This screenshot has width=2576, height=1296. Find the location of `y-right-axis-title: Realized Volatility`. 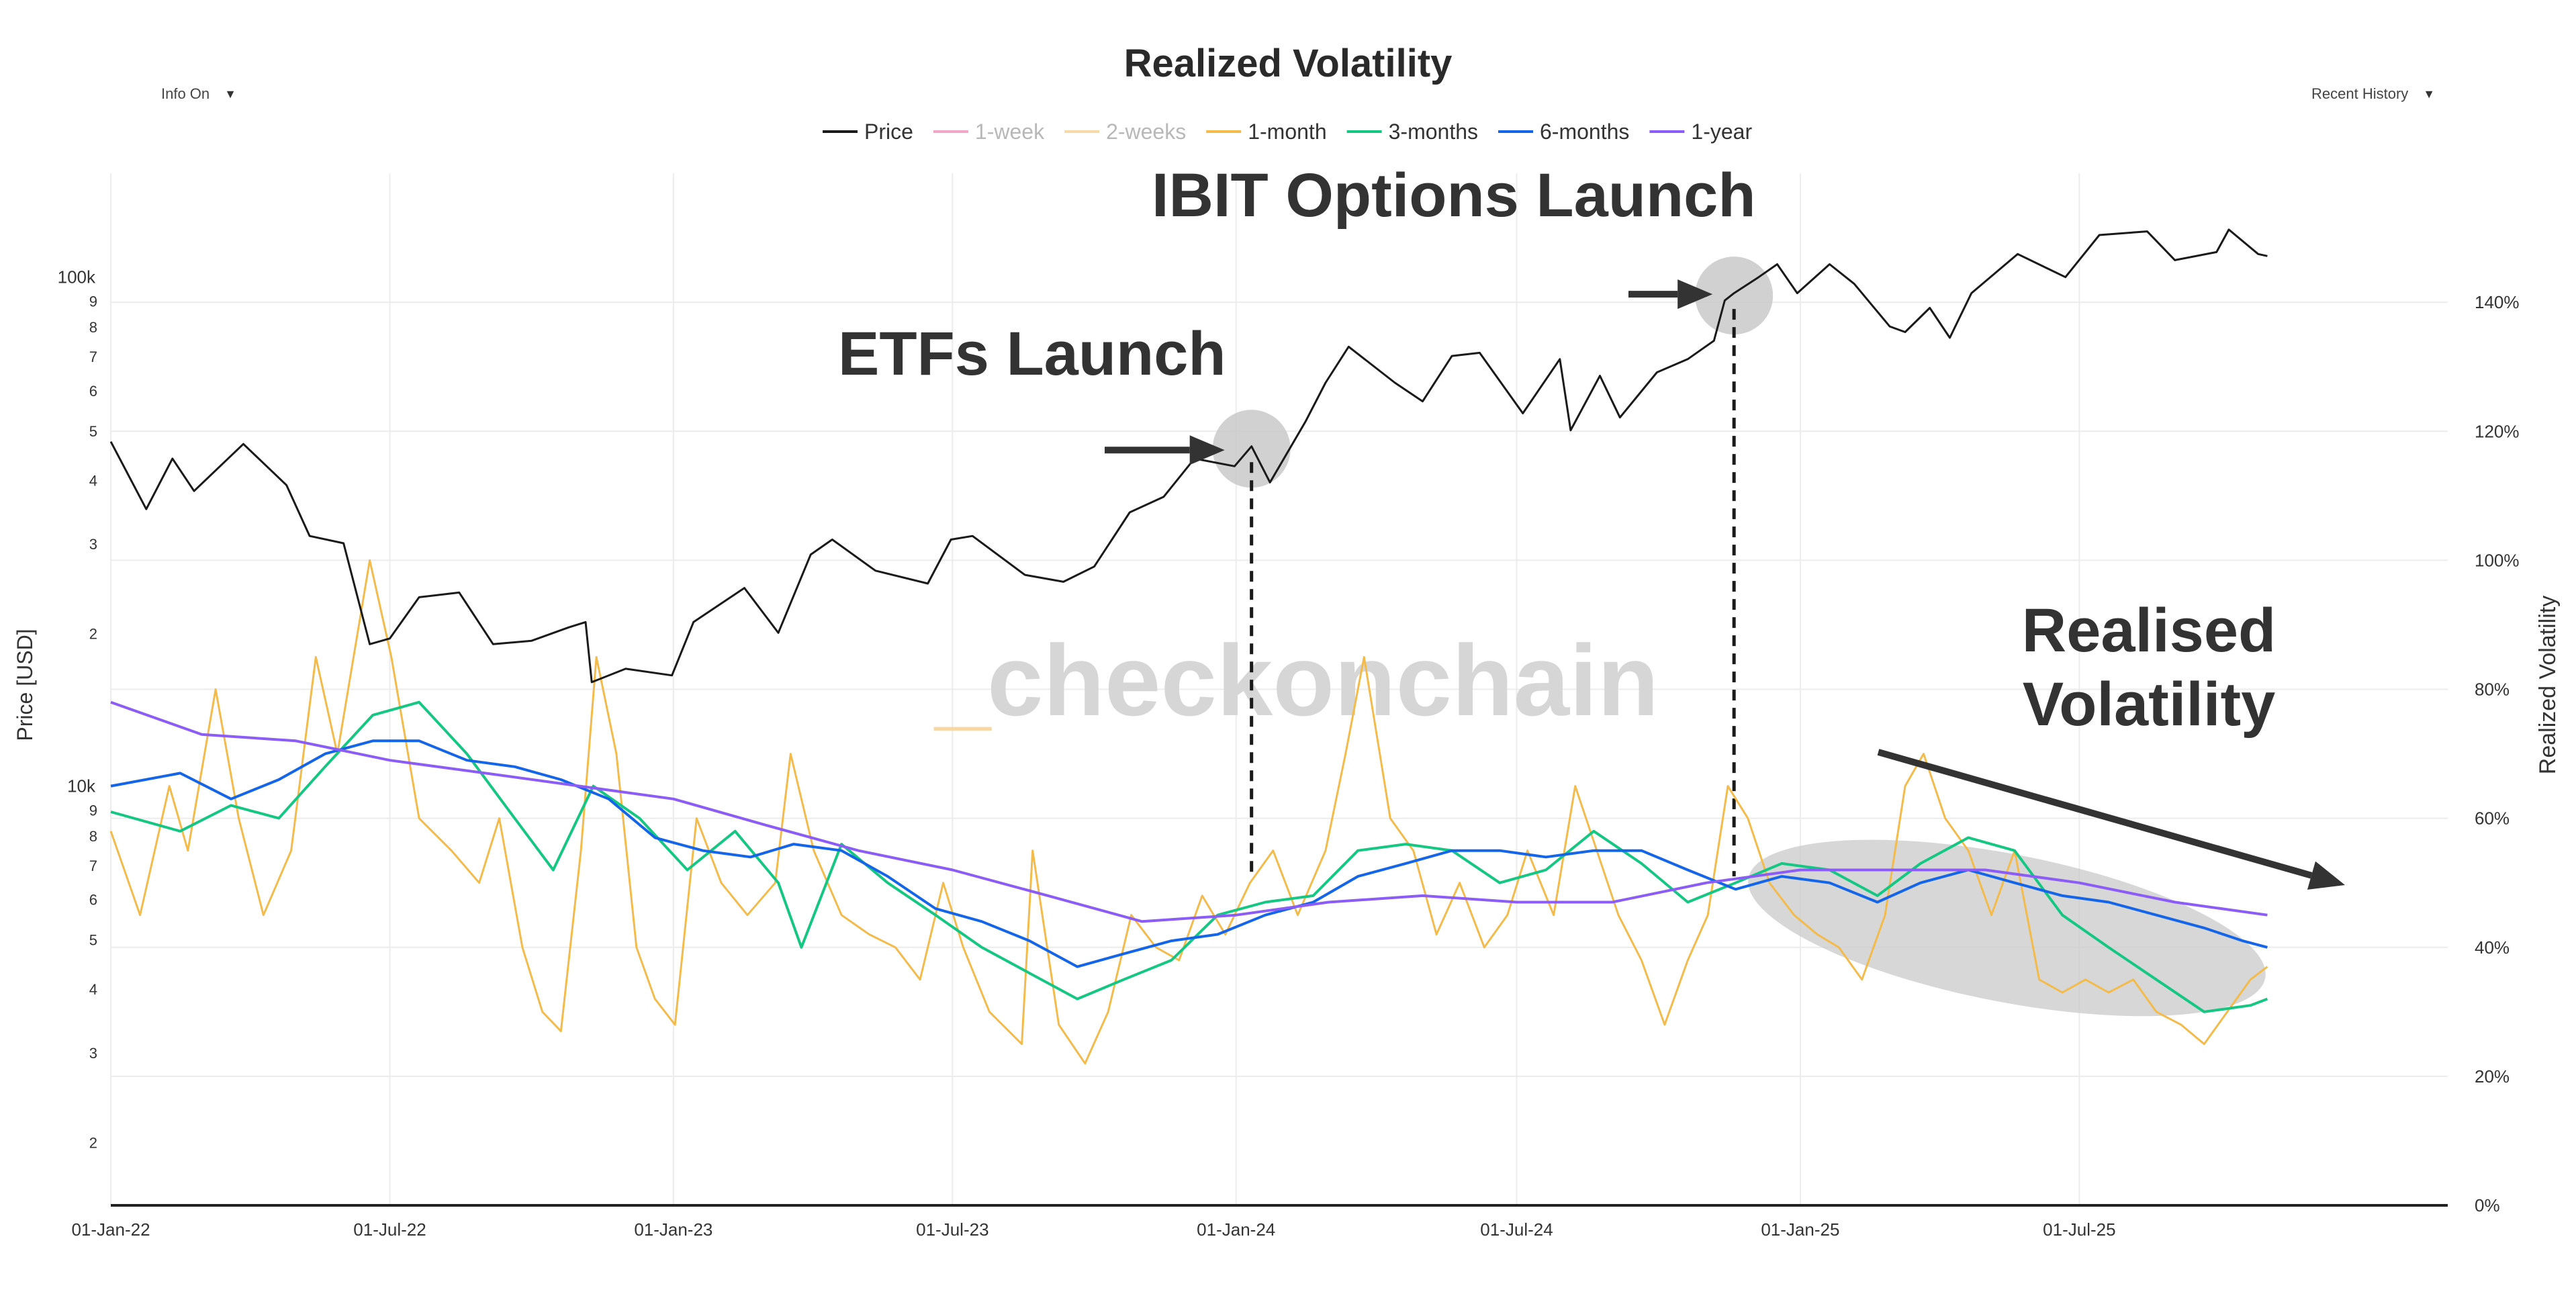

y-right-axis-title: Realized Volatility is located at coordinates (2548, 685).